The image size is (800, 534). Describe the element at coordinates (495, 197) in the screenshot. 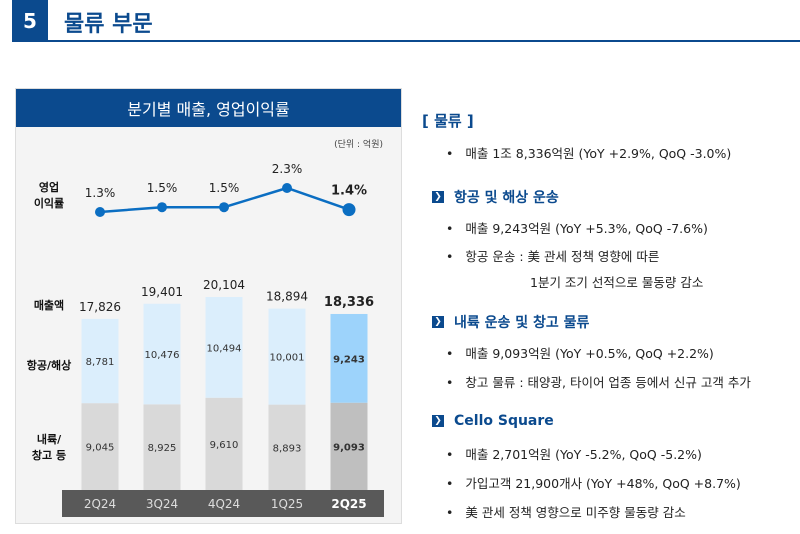

I see `group-heading-air-sea: ❯ 항공 및 해상 운송` at that location.